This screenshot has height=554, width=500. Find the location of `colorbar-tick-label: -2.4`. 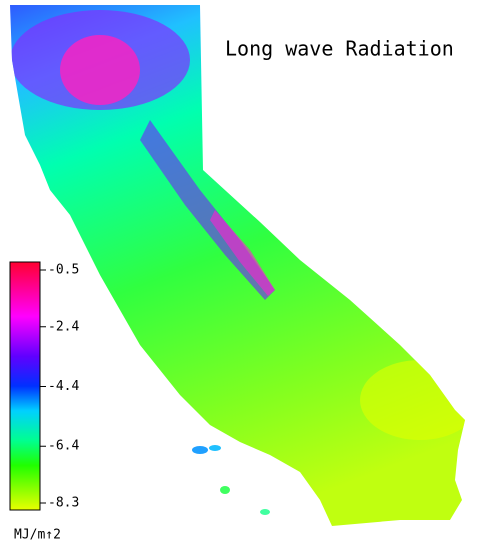

colorbar-tick-label: -2.4 is located at coordinates (63, 326).